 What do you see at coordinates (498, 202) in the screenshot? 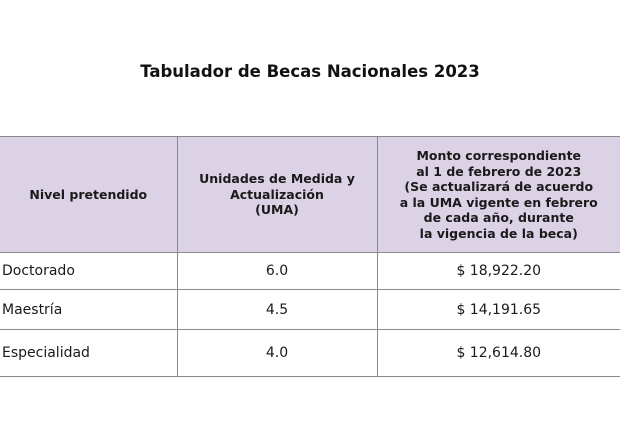
I see `header-line: a la UMA vigente en febrero` at bounding box center [498, 202].